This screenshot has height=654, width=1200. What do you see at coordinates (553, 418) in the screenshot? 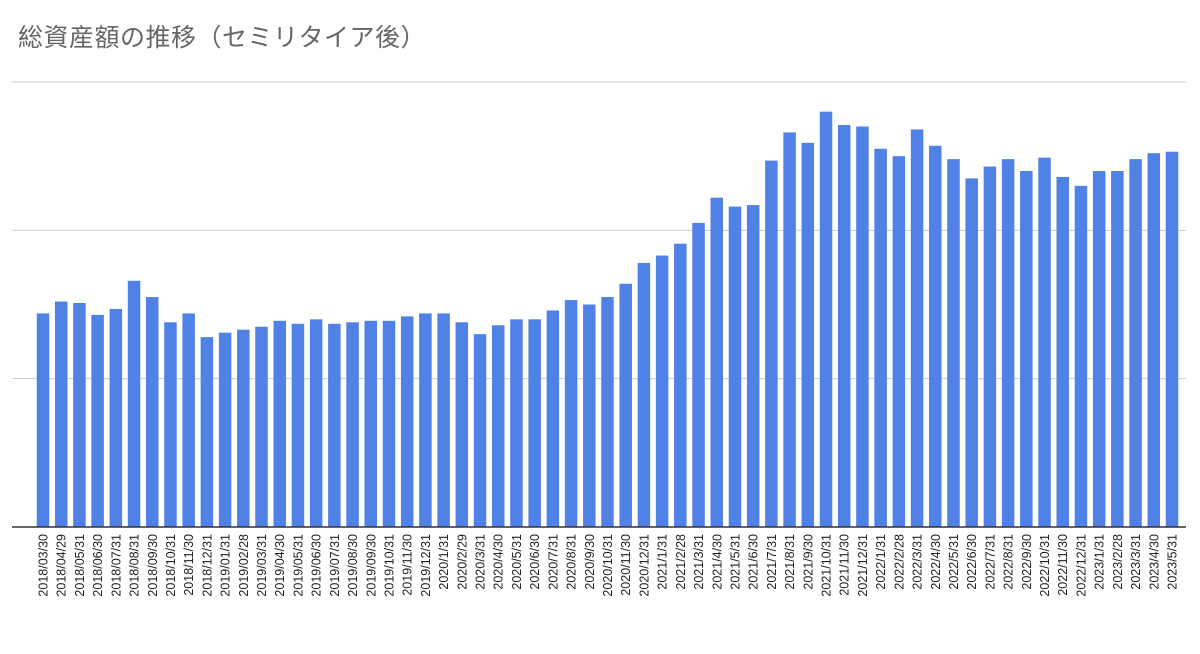
I see `bar-2020/7/31` at bounding box center [553, 418].